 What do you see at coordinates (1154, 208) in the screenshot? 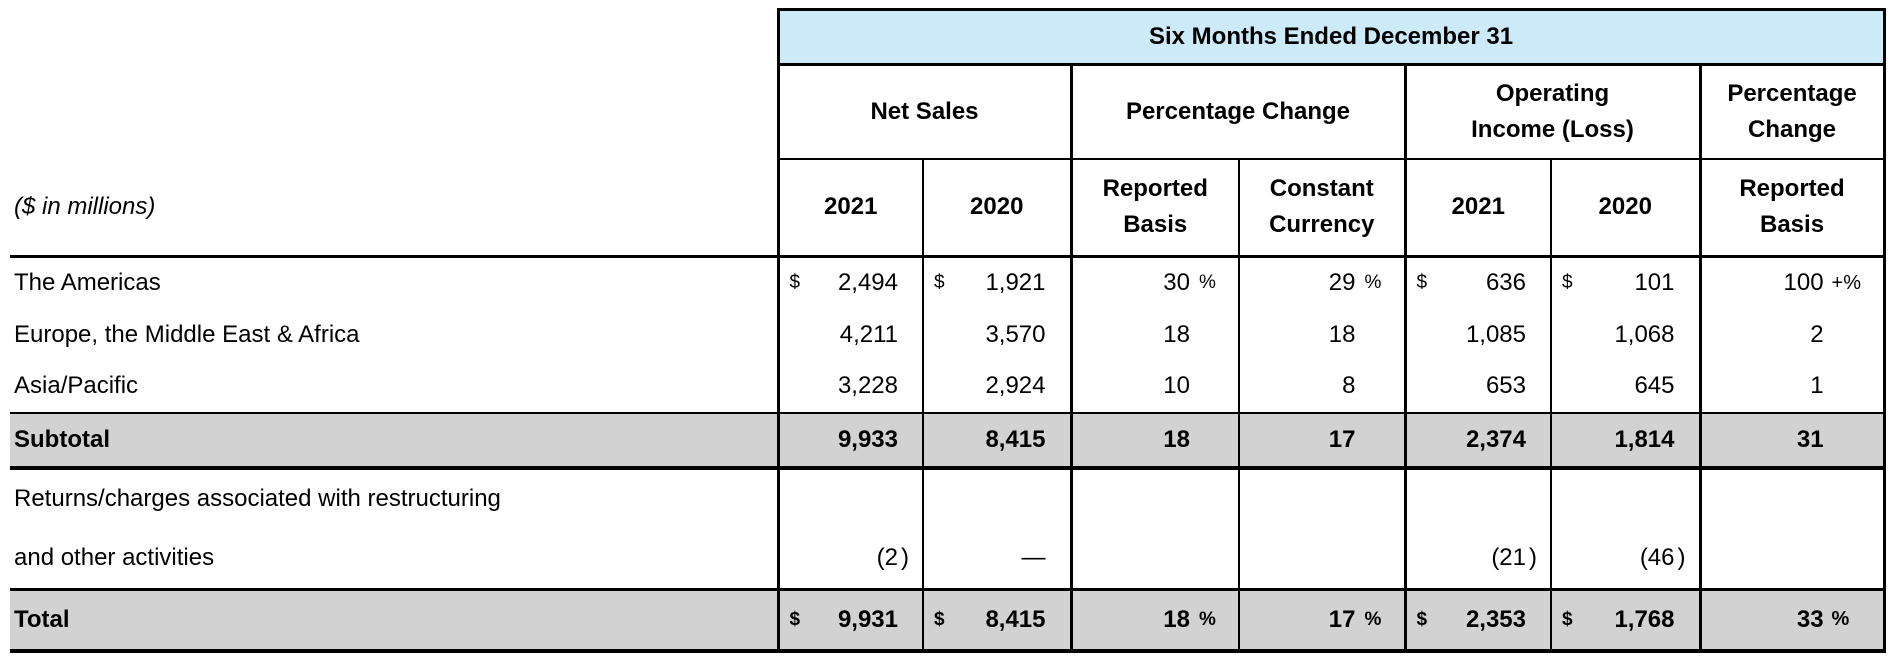
I see `col-pc-reported-basis: Reported Basis` at bounding box center [1154, 208].